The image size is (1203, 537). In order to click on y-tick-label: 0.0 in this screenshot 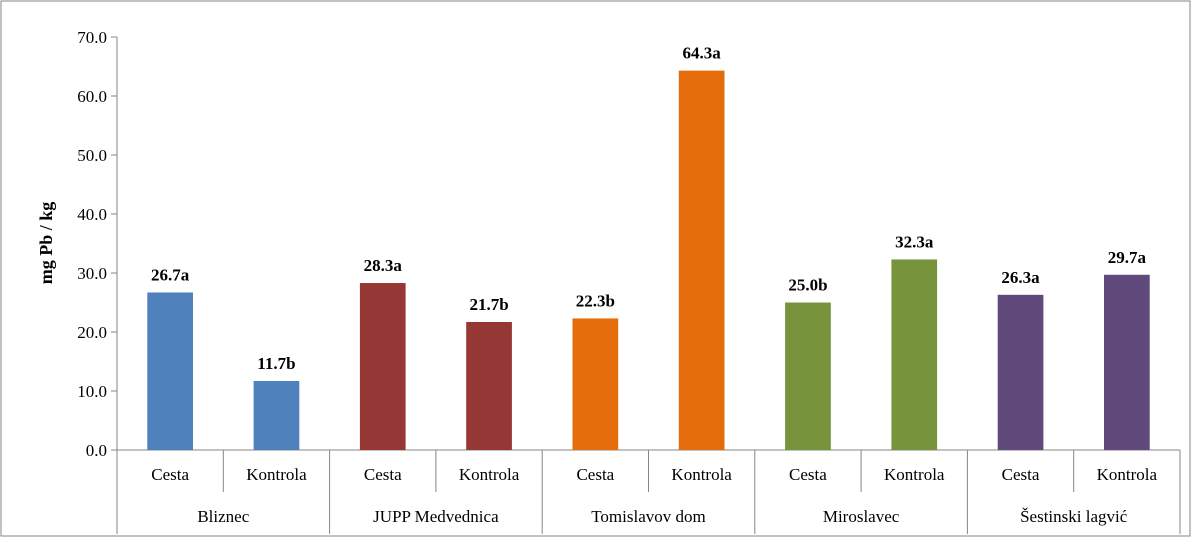, I will do `click(96, 450)`.